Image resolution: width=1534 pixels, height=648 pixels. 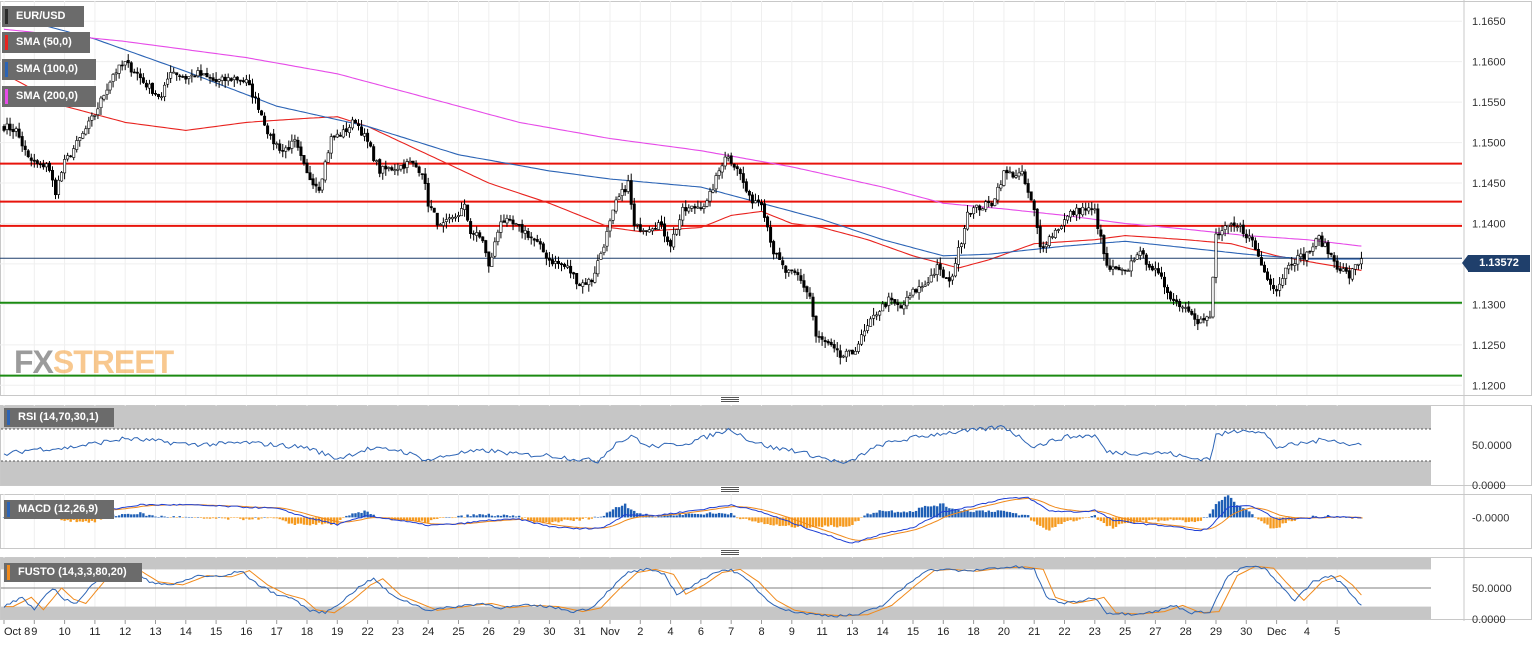 What do you see at coordinates (1186, 632) in the screenshot?
I see `x-tick-label: 28` at bounding box center [1186, 632].